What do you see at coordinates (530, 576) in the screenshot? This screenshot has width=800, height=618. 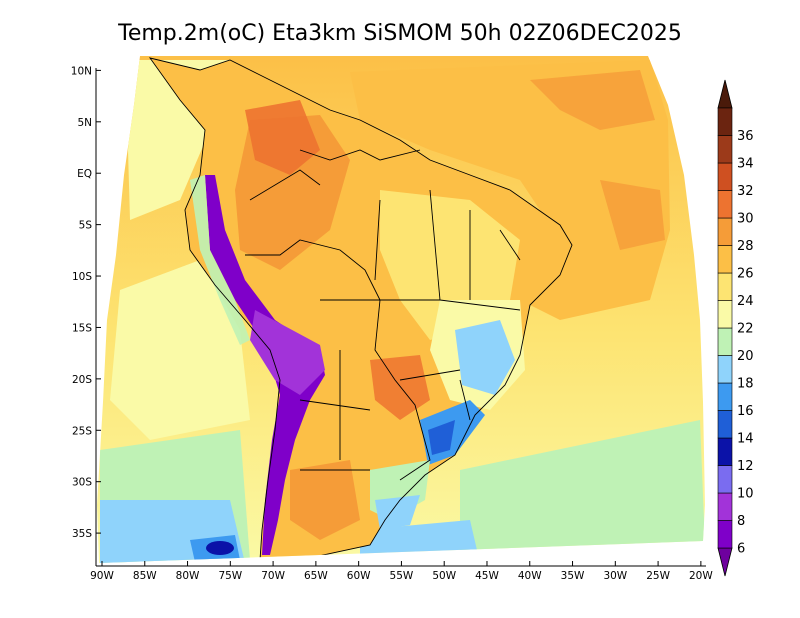 I see `x-tick-label: 40W` at bounding box center [530, 576].